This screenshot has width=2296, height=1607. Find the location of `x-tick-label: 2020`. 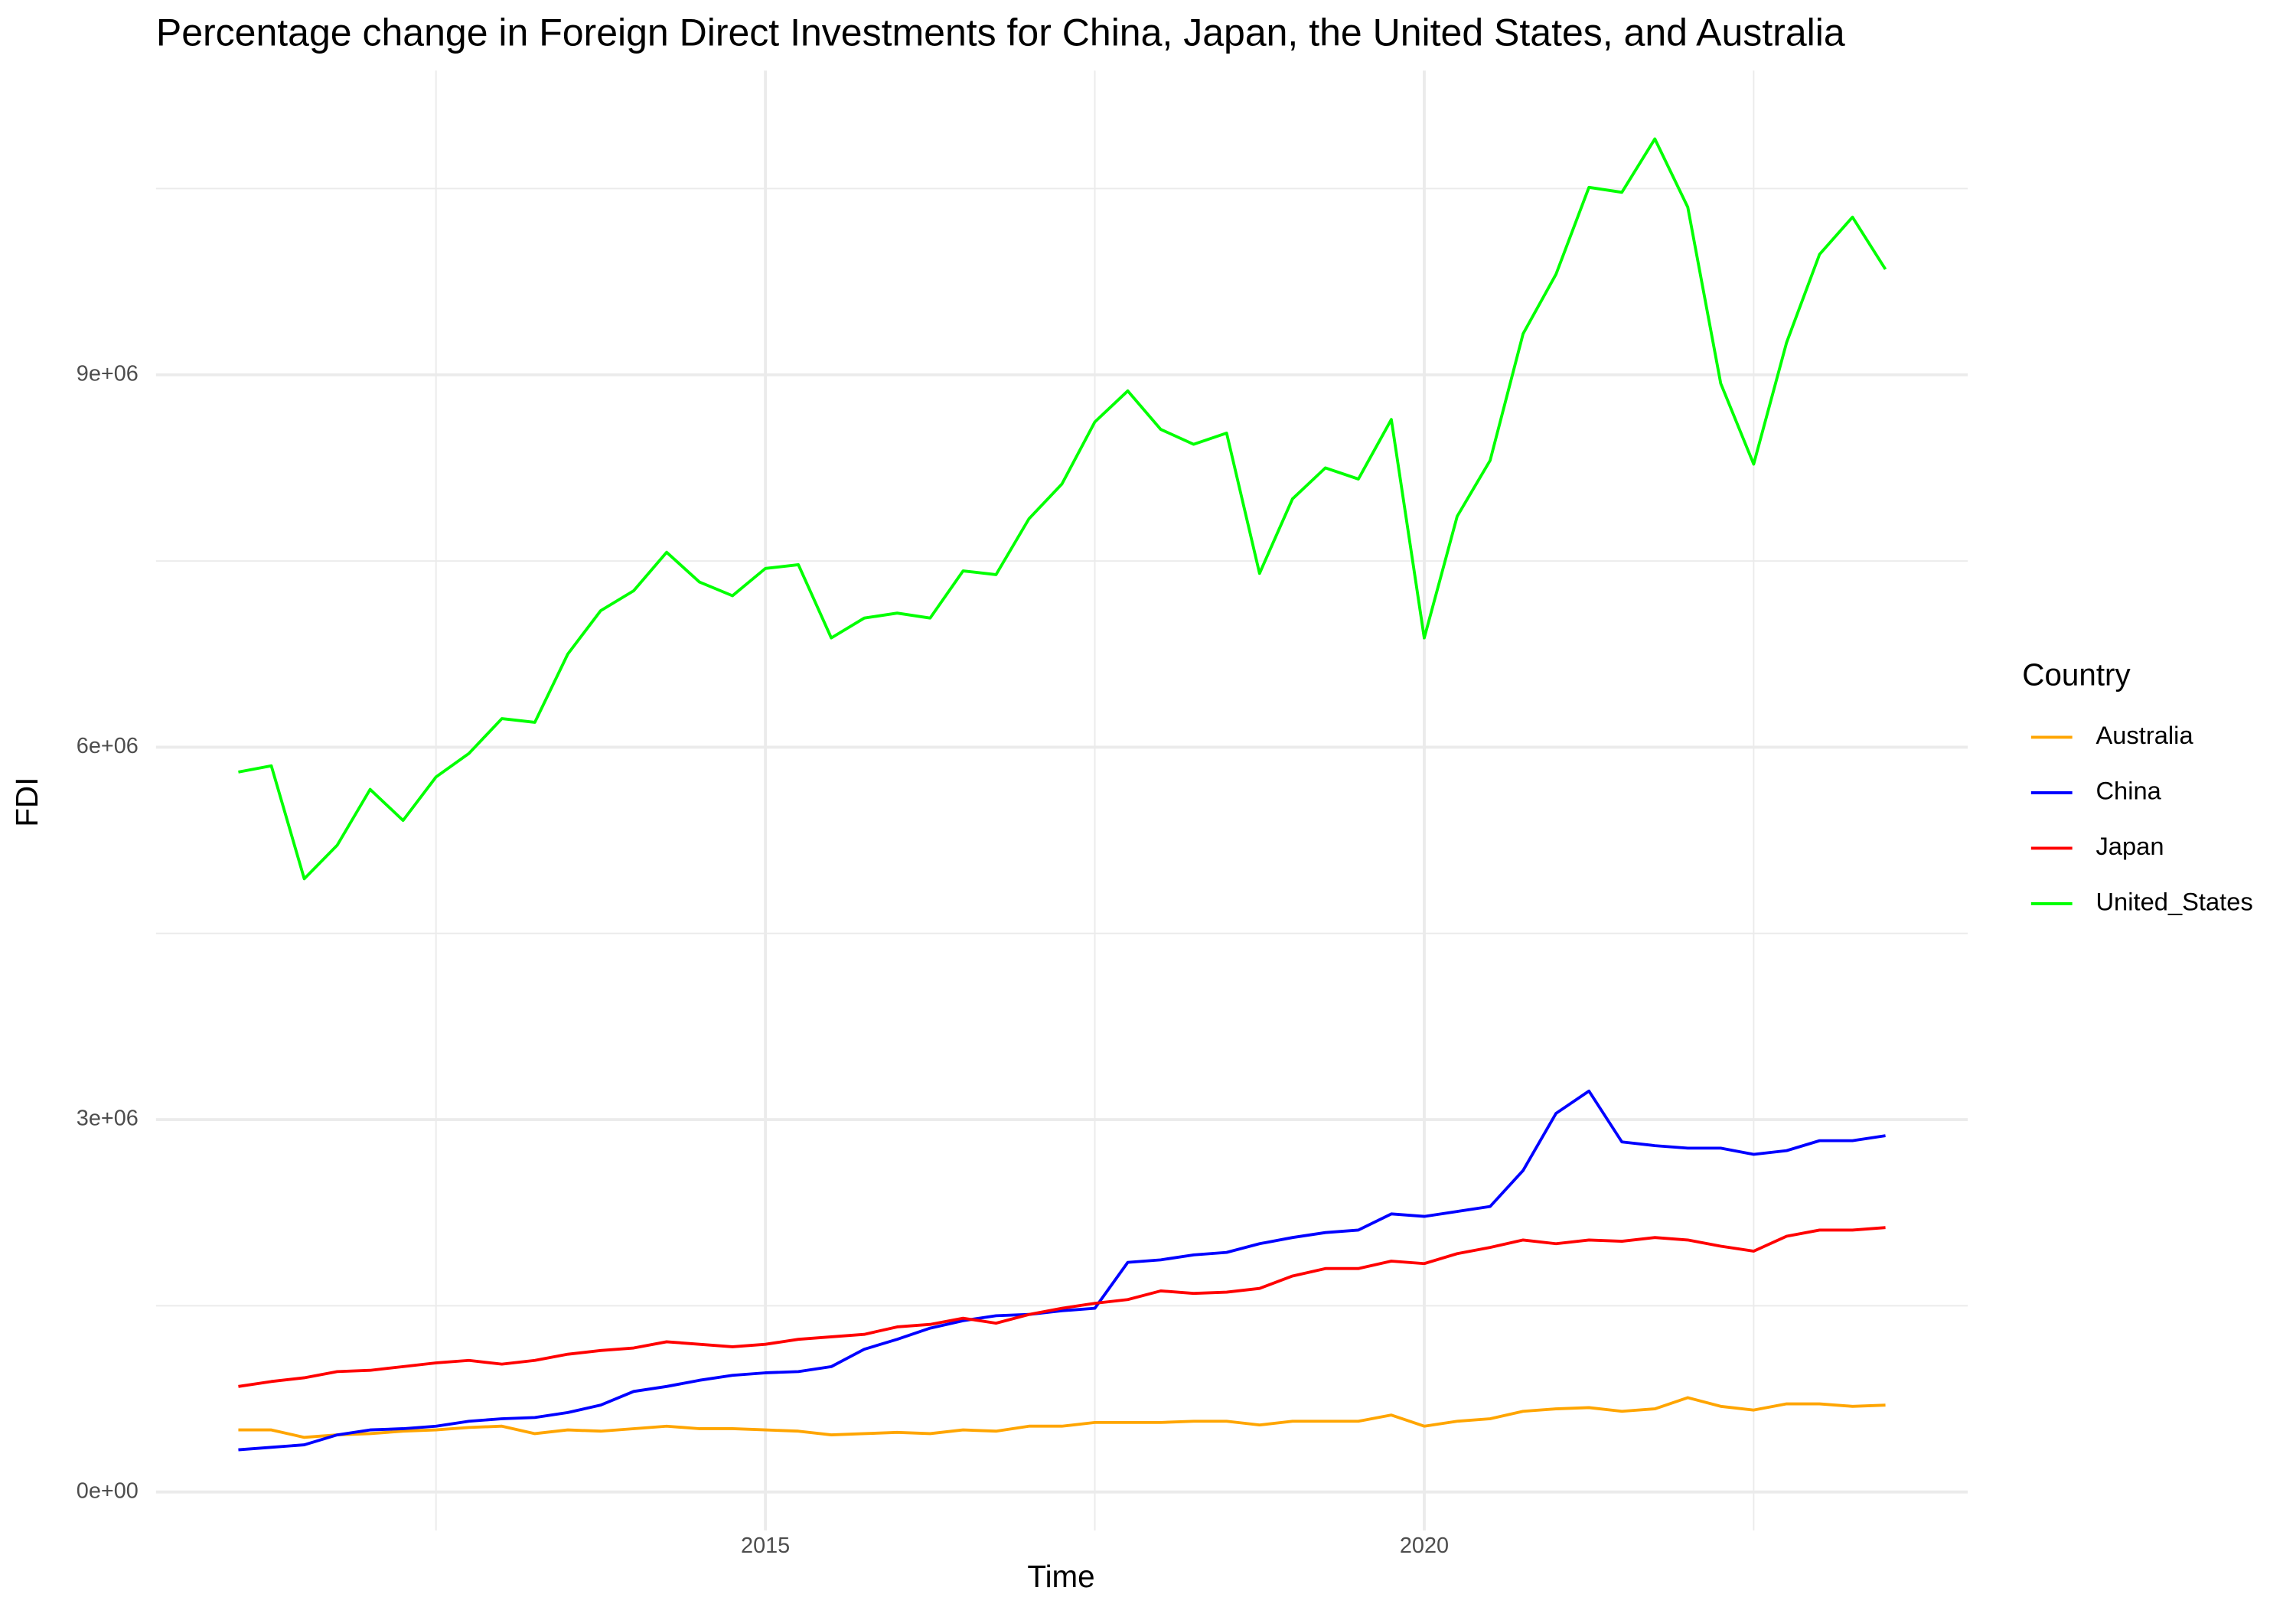

x-tick-label: 2020 is located at coordinates (1424, 1546).